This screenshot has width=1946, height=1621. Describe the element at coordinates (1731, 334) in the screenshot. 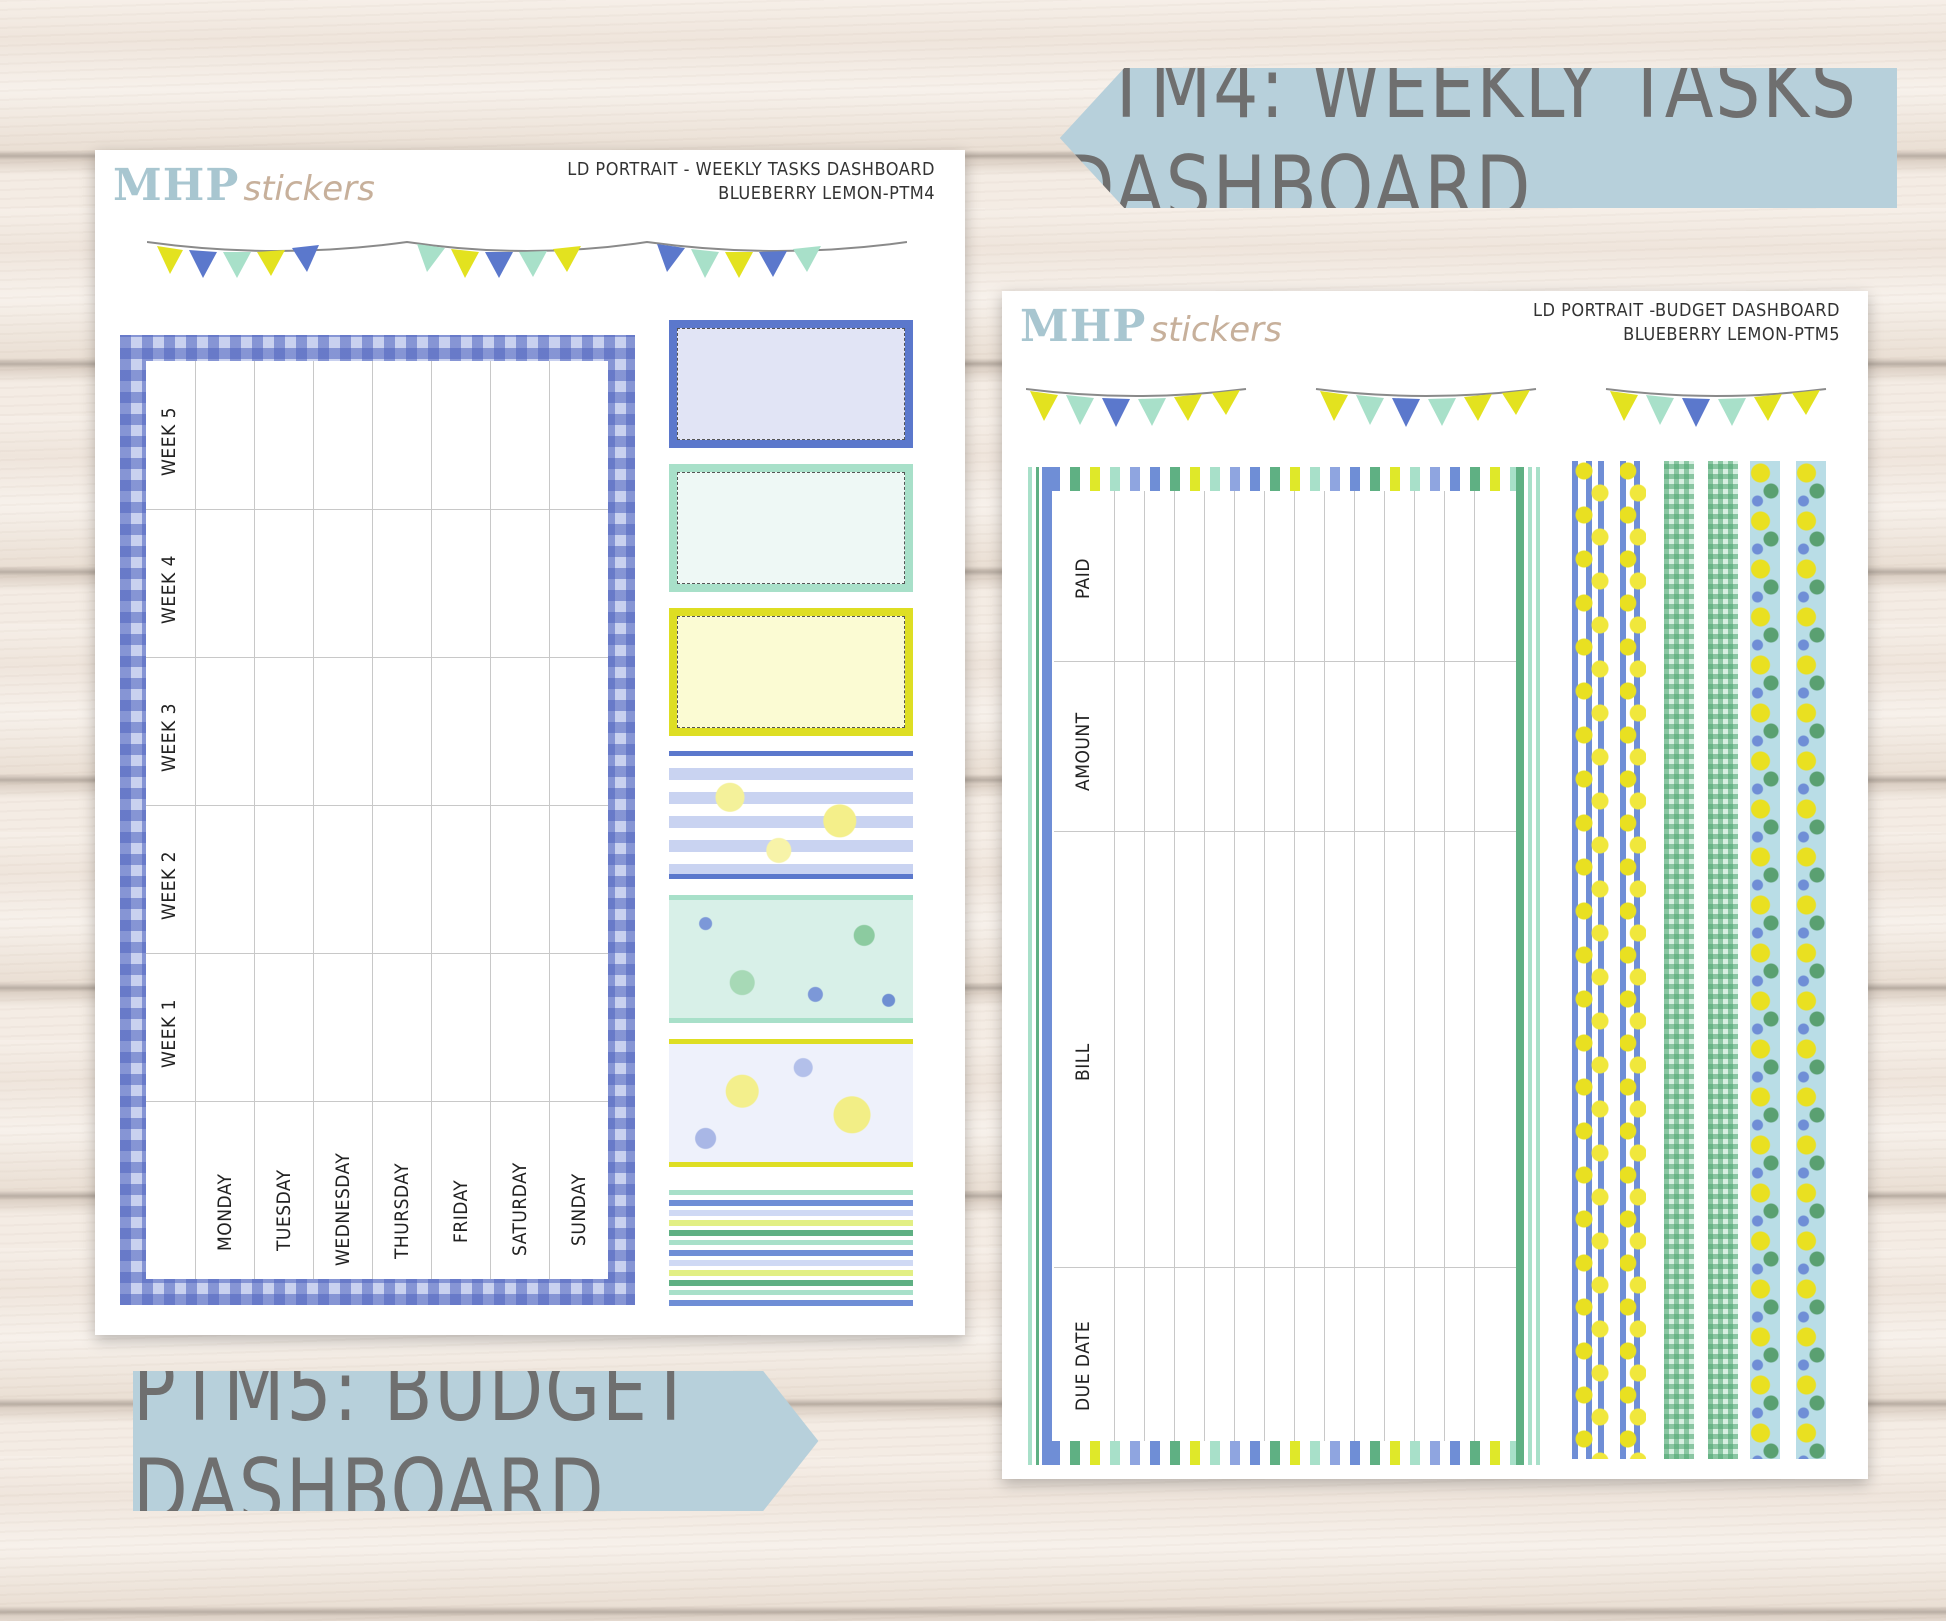

I see `sheet-title-line2: BLUEBERRY LEMON-PTM5` at that location.